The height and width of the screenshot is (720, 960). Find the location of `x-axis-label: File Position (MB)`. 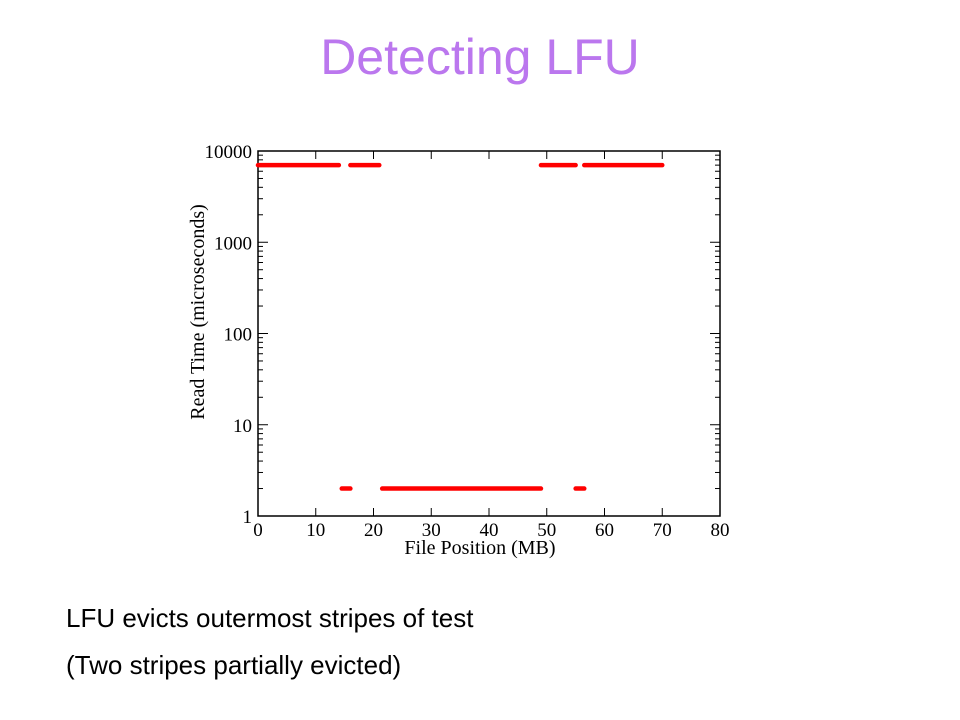

x-axis-label: File Position (MB) is located at coordinates (479, 548).